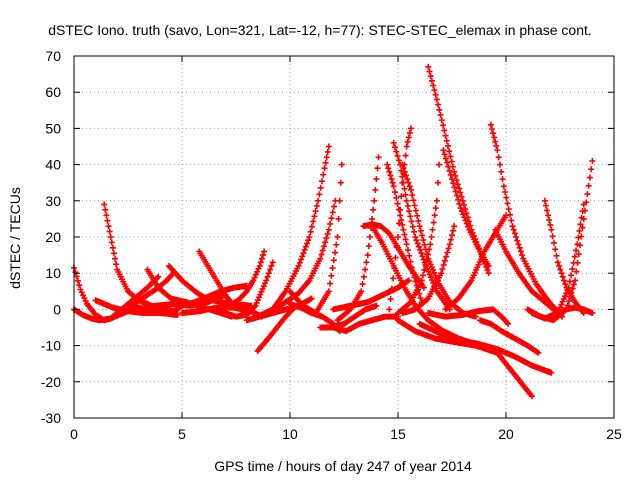 Image resolution: width=640 pixels, height=480 pixels. I want to click on y-tick-label: 40, so click(53, 165).